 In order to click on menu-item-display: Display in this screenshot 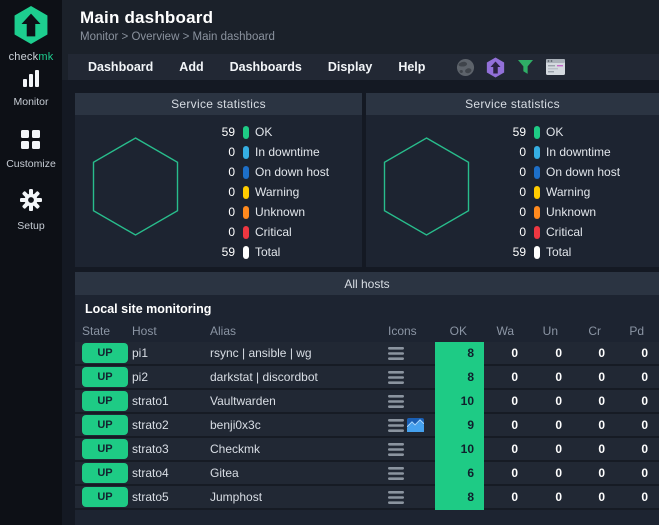, I will do `click(350, 67)`.